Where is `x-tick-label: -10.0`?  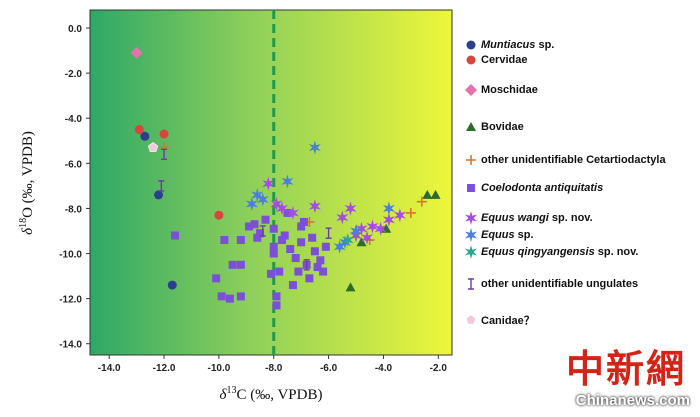 x-tick-label: -10.0 is located at coordinates (218, 368).